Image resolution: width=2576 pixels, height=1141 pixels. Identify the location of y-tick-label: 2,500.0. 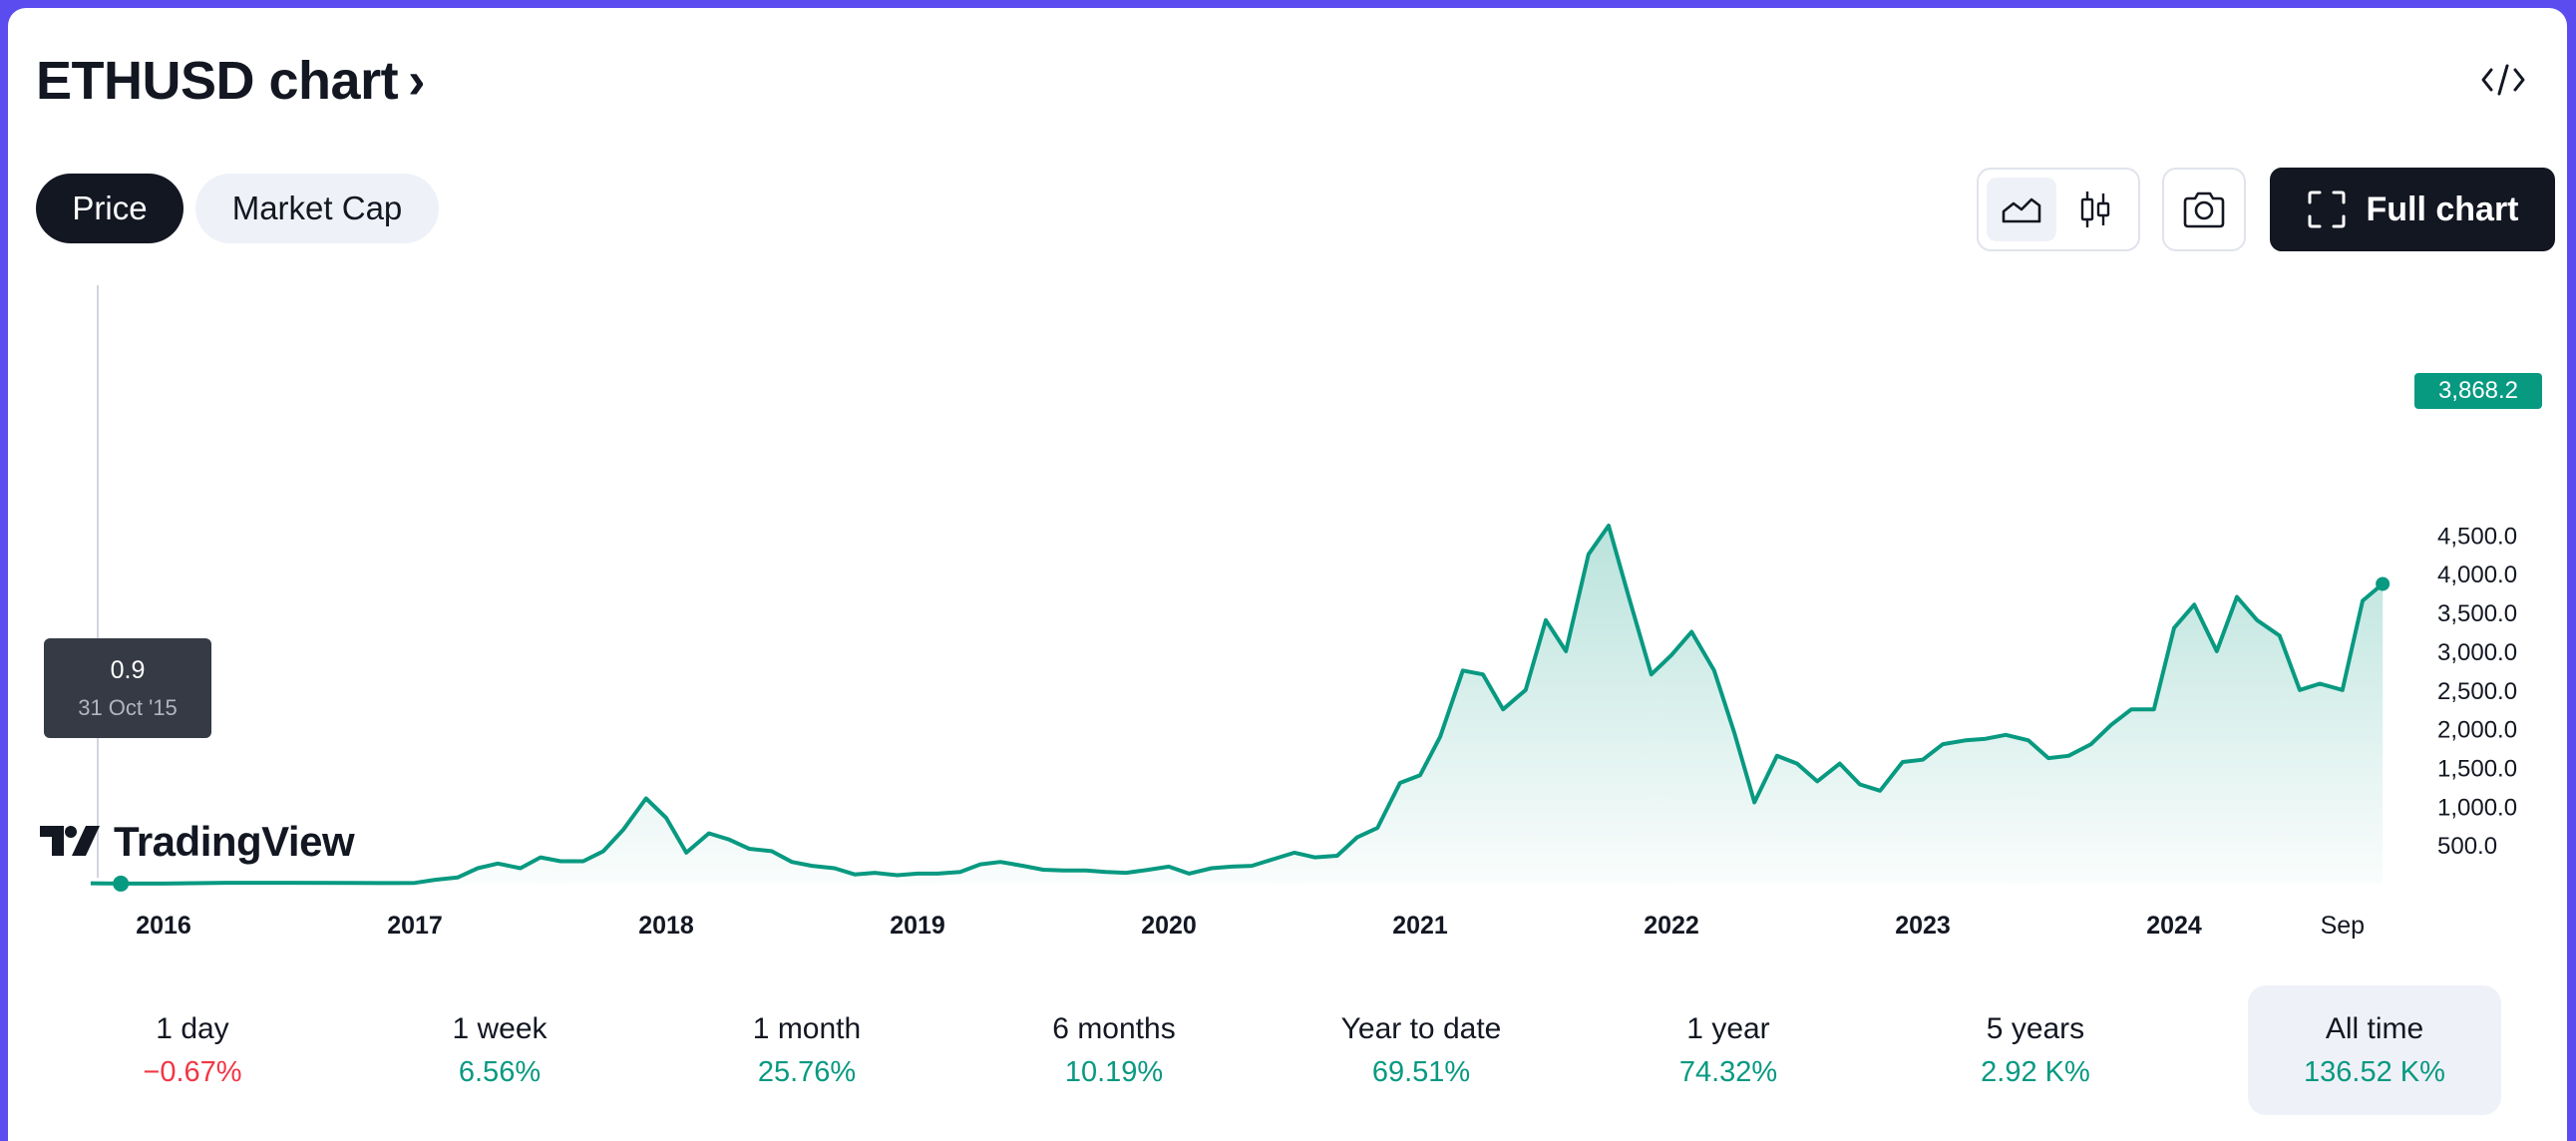
(2477, 691).